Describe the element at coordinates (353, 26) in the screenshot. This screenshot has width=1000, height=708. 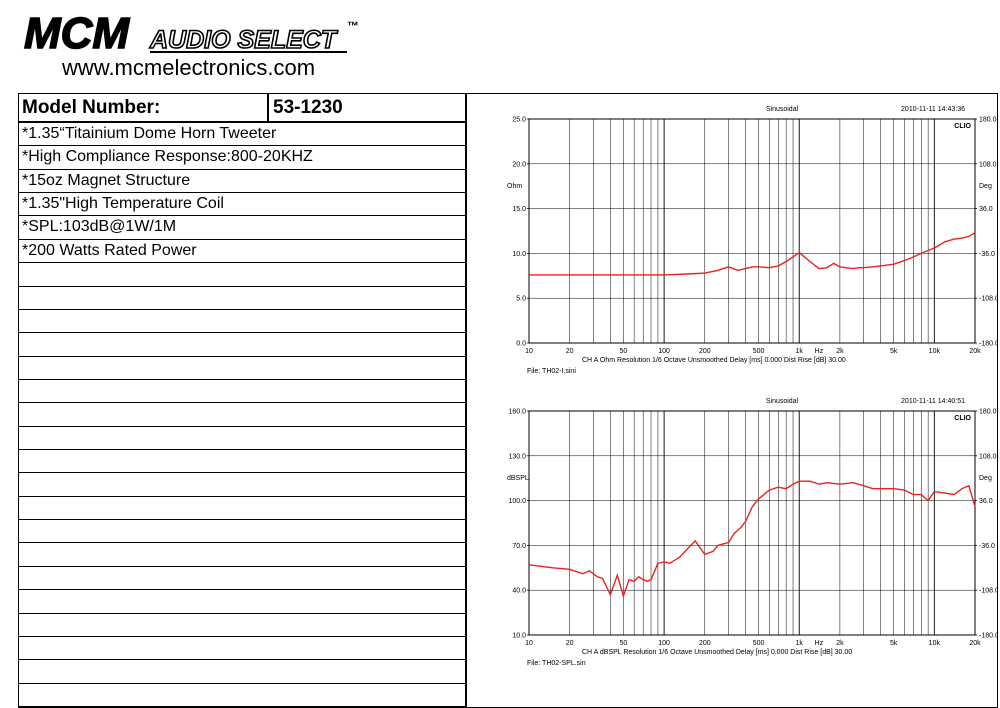
I see `svg-text: ™` at that location.